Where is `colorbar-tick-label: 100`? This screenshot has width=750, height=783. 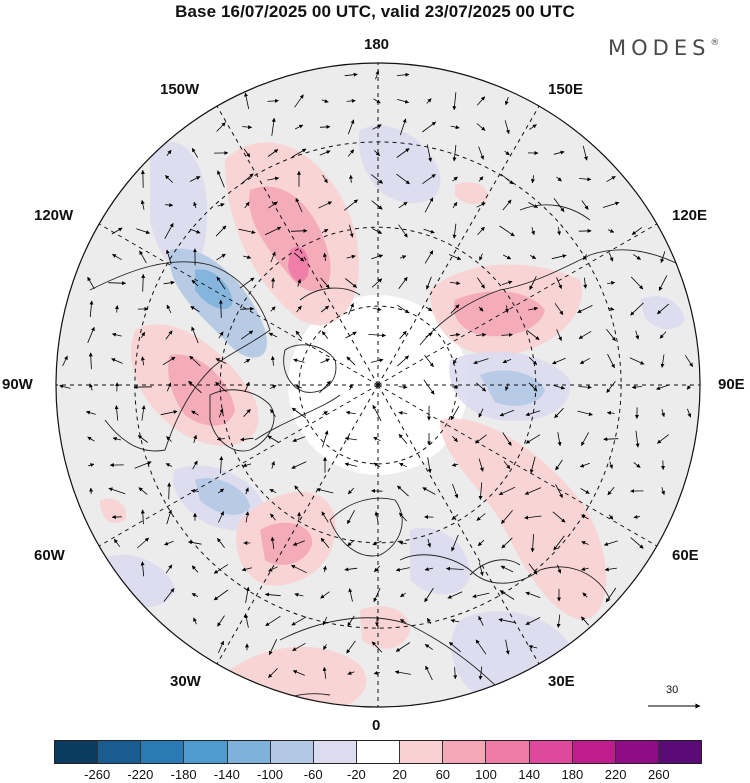
colorbar-tick-label: 100 is located at coordinates (486, 774).